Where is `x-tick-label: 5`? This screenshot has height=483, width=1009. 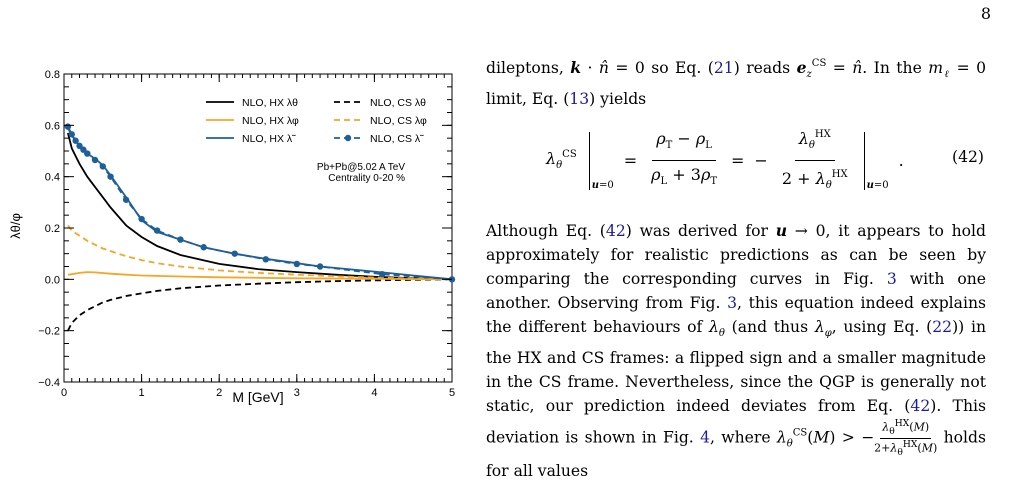 x-tick-label: 5 is located at coordinates (452, 393).